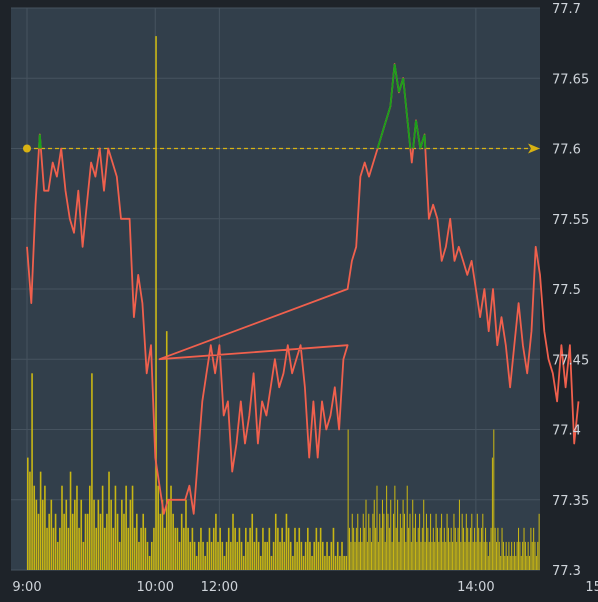 The image size is (598, 602). Describe the element at coordinates (570, 79) in the screenshot. I see `y-tick-label: 77.65` at that location.